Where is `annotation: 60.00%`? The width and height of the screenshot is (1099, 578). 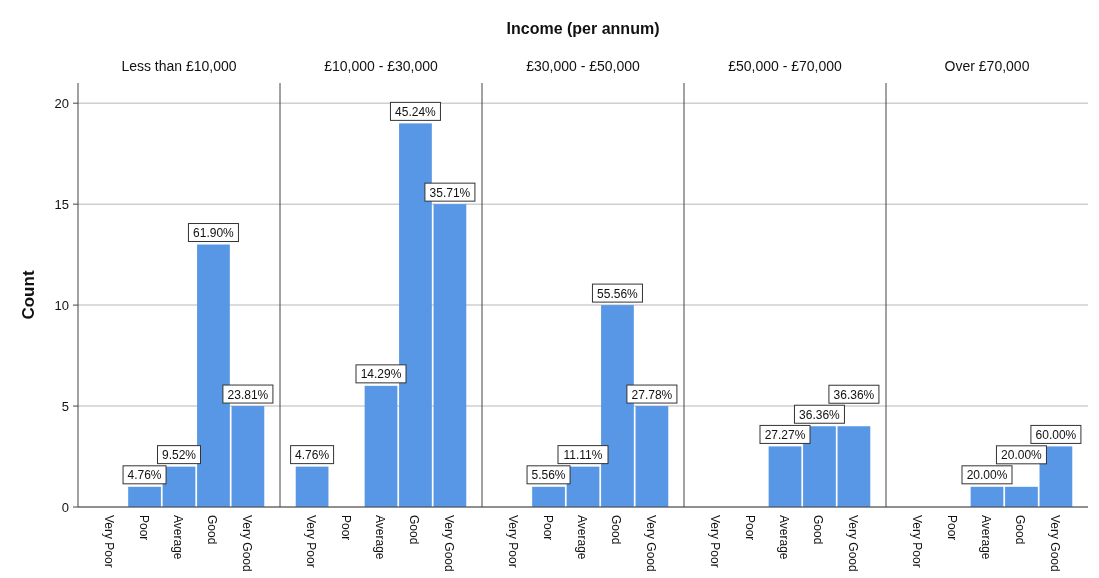 annotation: 60.00% is located at coordinates (1056, 434).